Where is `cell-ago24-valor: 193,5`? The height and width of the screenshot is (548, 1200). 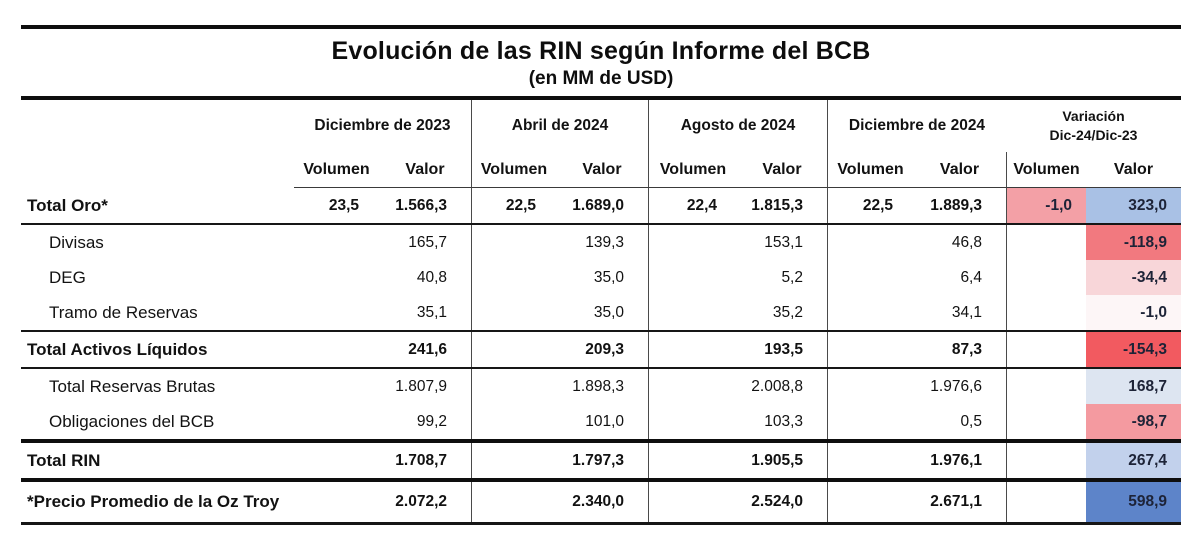 cell-ago24-valor: 193,5 is located at coordinates (783, 349).